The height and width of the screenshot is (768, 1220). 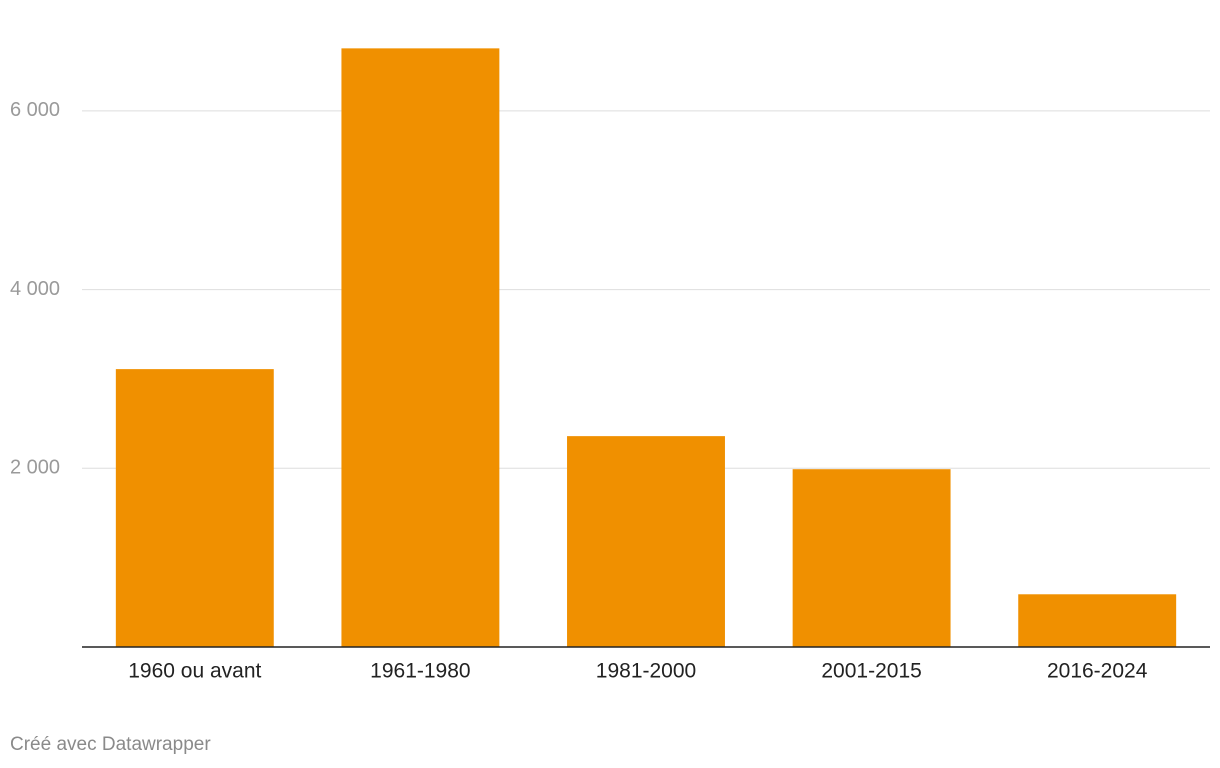 I want to click on y-tick-label: 2 000, so click(x=35, y=468).